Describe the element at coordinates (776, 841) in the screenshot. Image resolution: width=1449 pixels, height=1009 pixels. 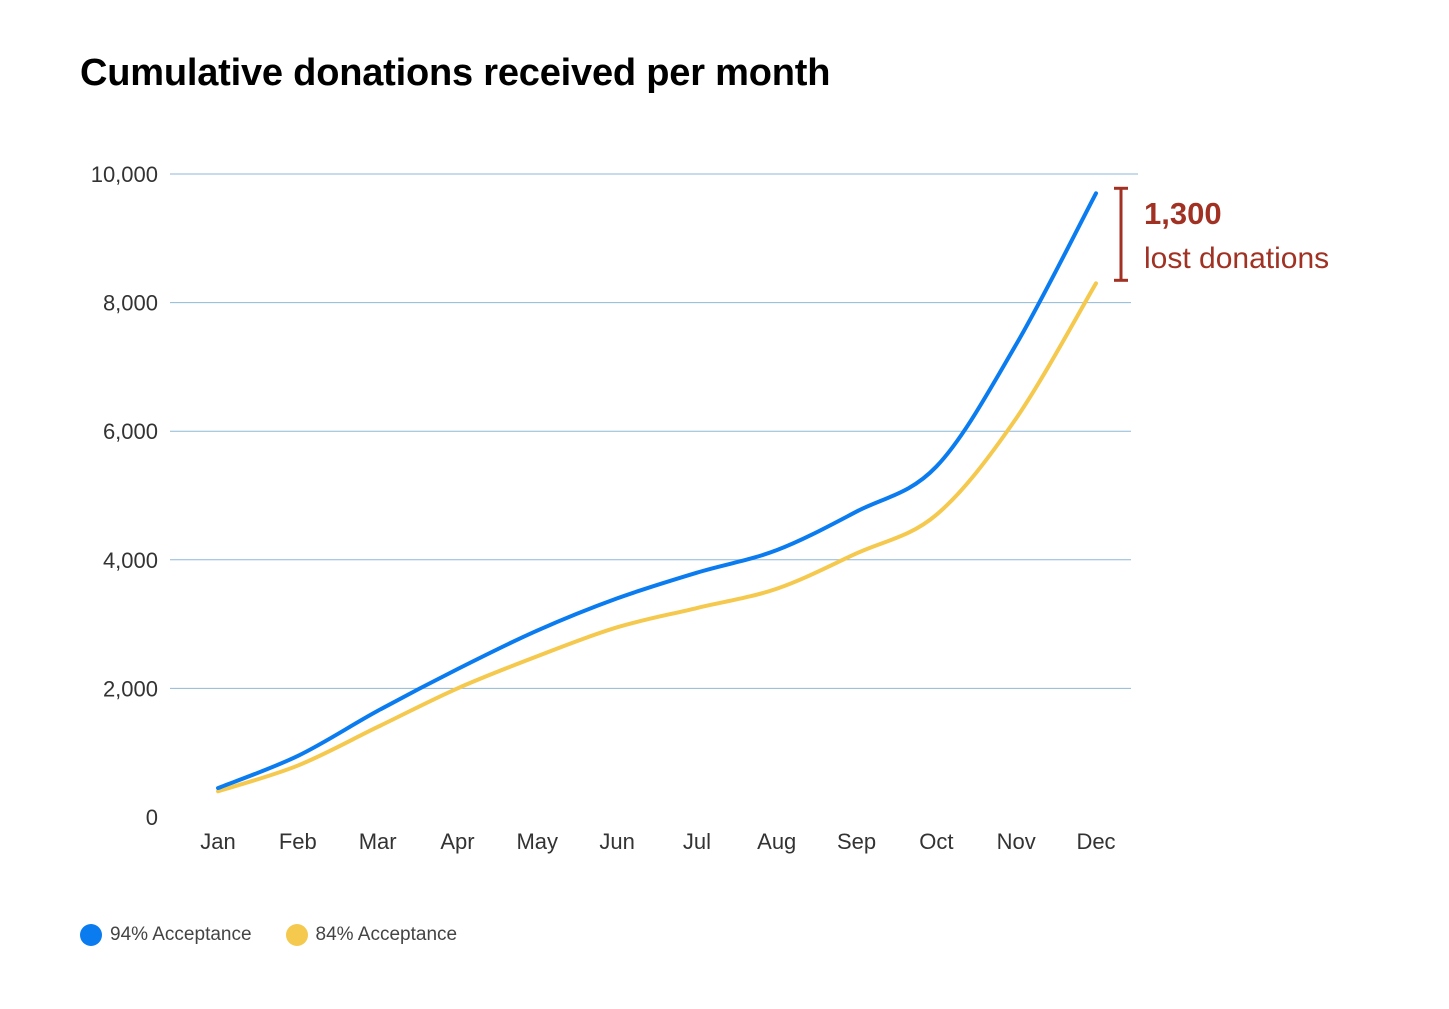
I see `x-tick-label: Aug` at that location.